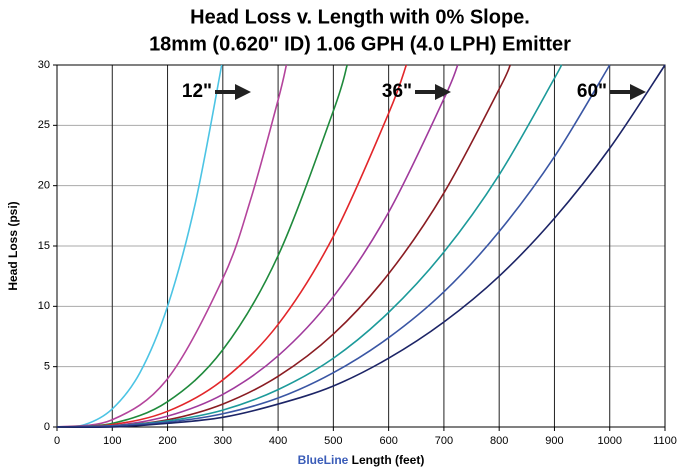  Describe the element at coordinates (167, 441) in the screenshot. I see `x-tick-label: 200` at that location.